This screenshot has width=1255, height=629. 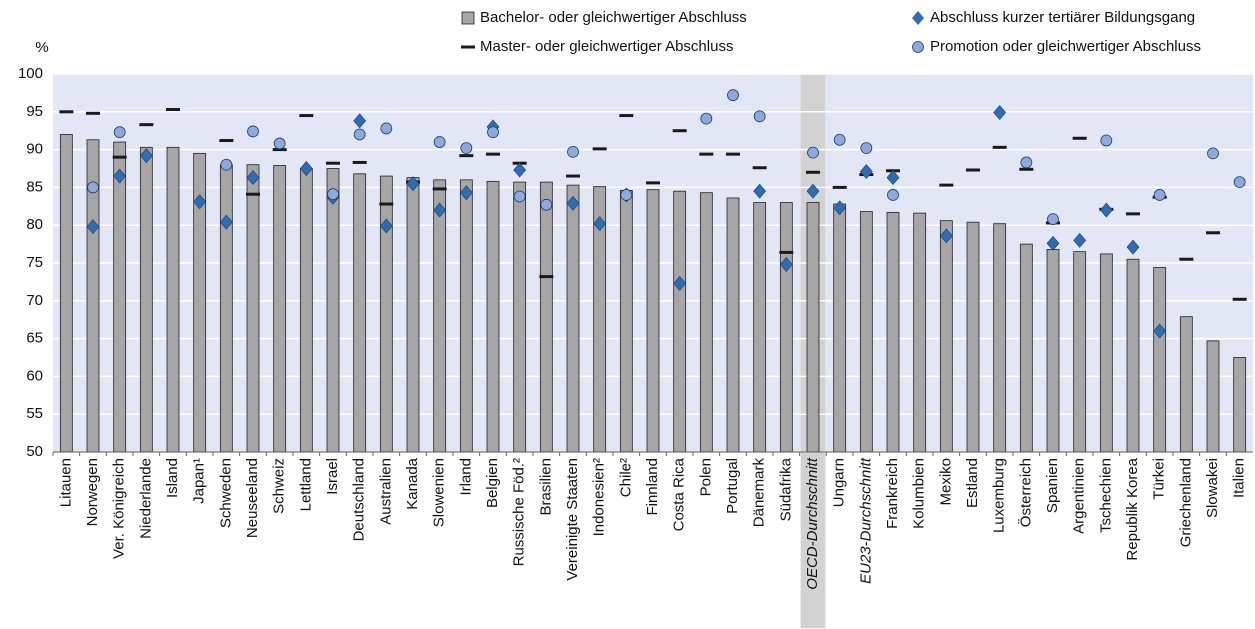 I want to click on x-tick-label: Schweiz, so click(x=279, y=486).